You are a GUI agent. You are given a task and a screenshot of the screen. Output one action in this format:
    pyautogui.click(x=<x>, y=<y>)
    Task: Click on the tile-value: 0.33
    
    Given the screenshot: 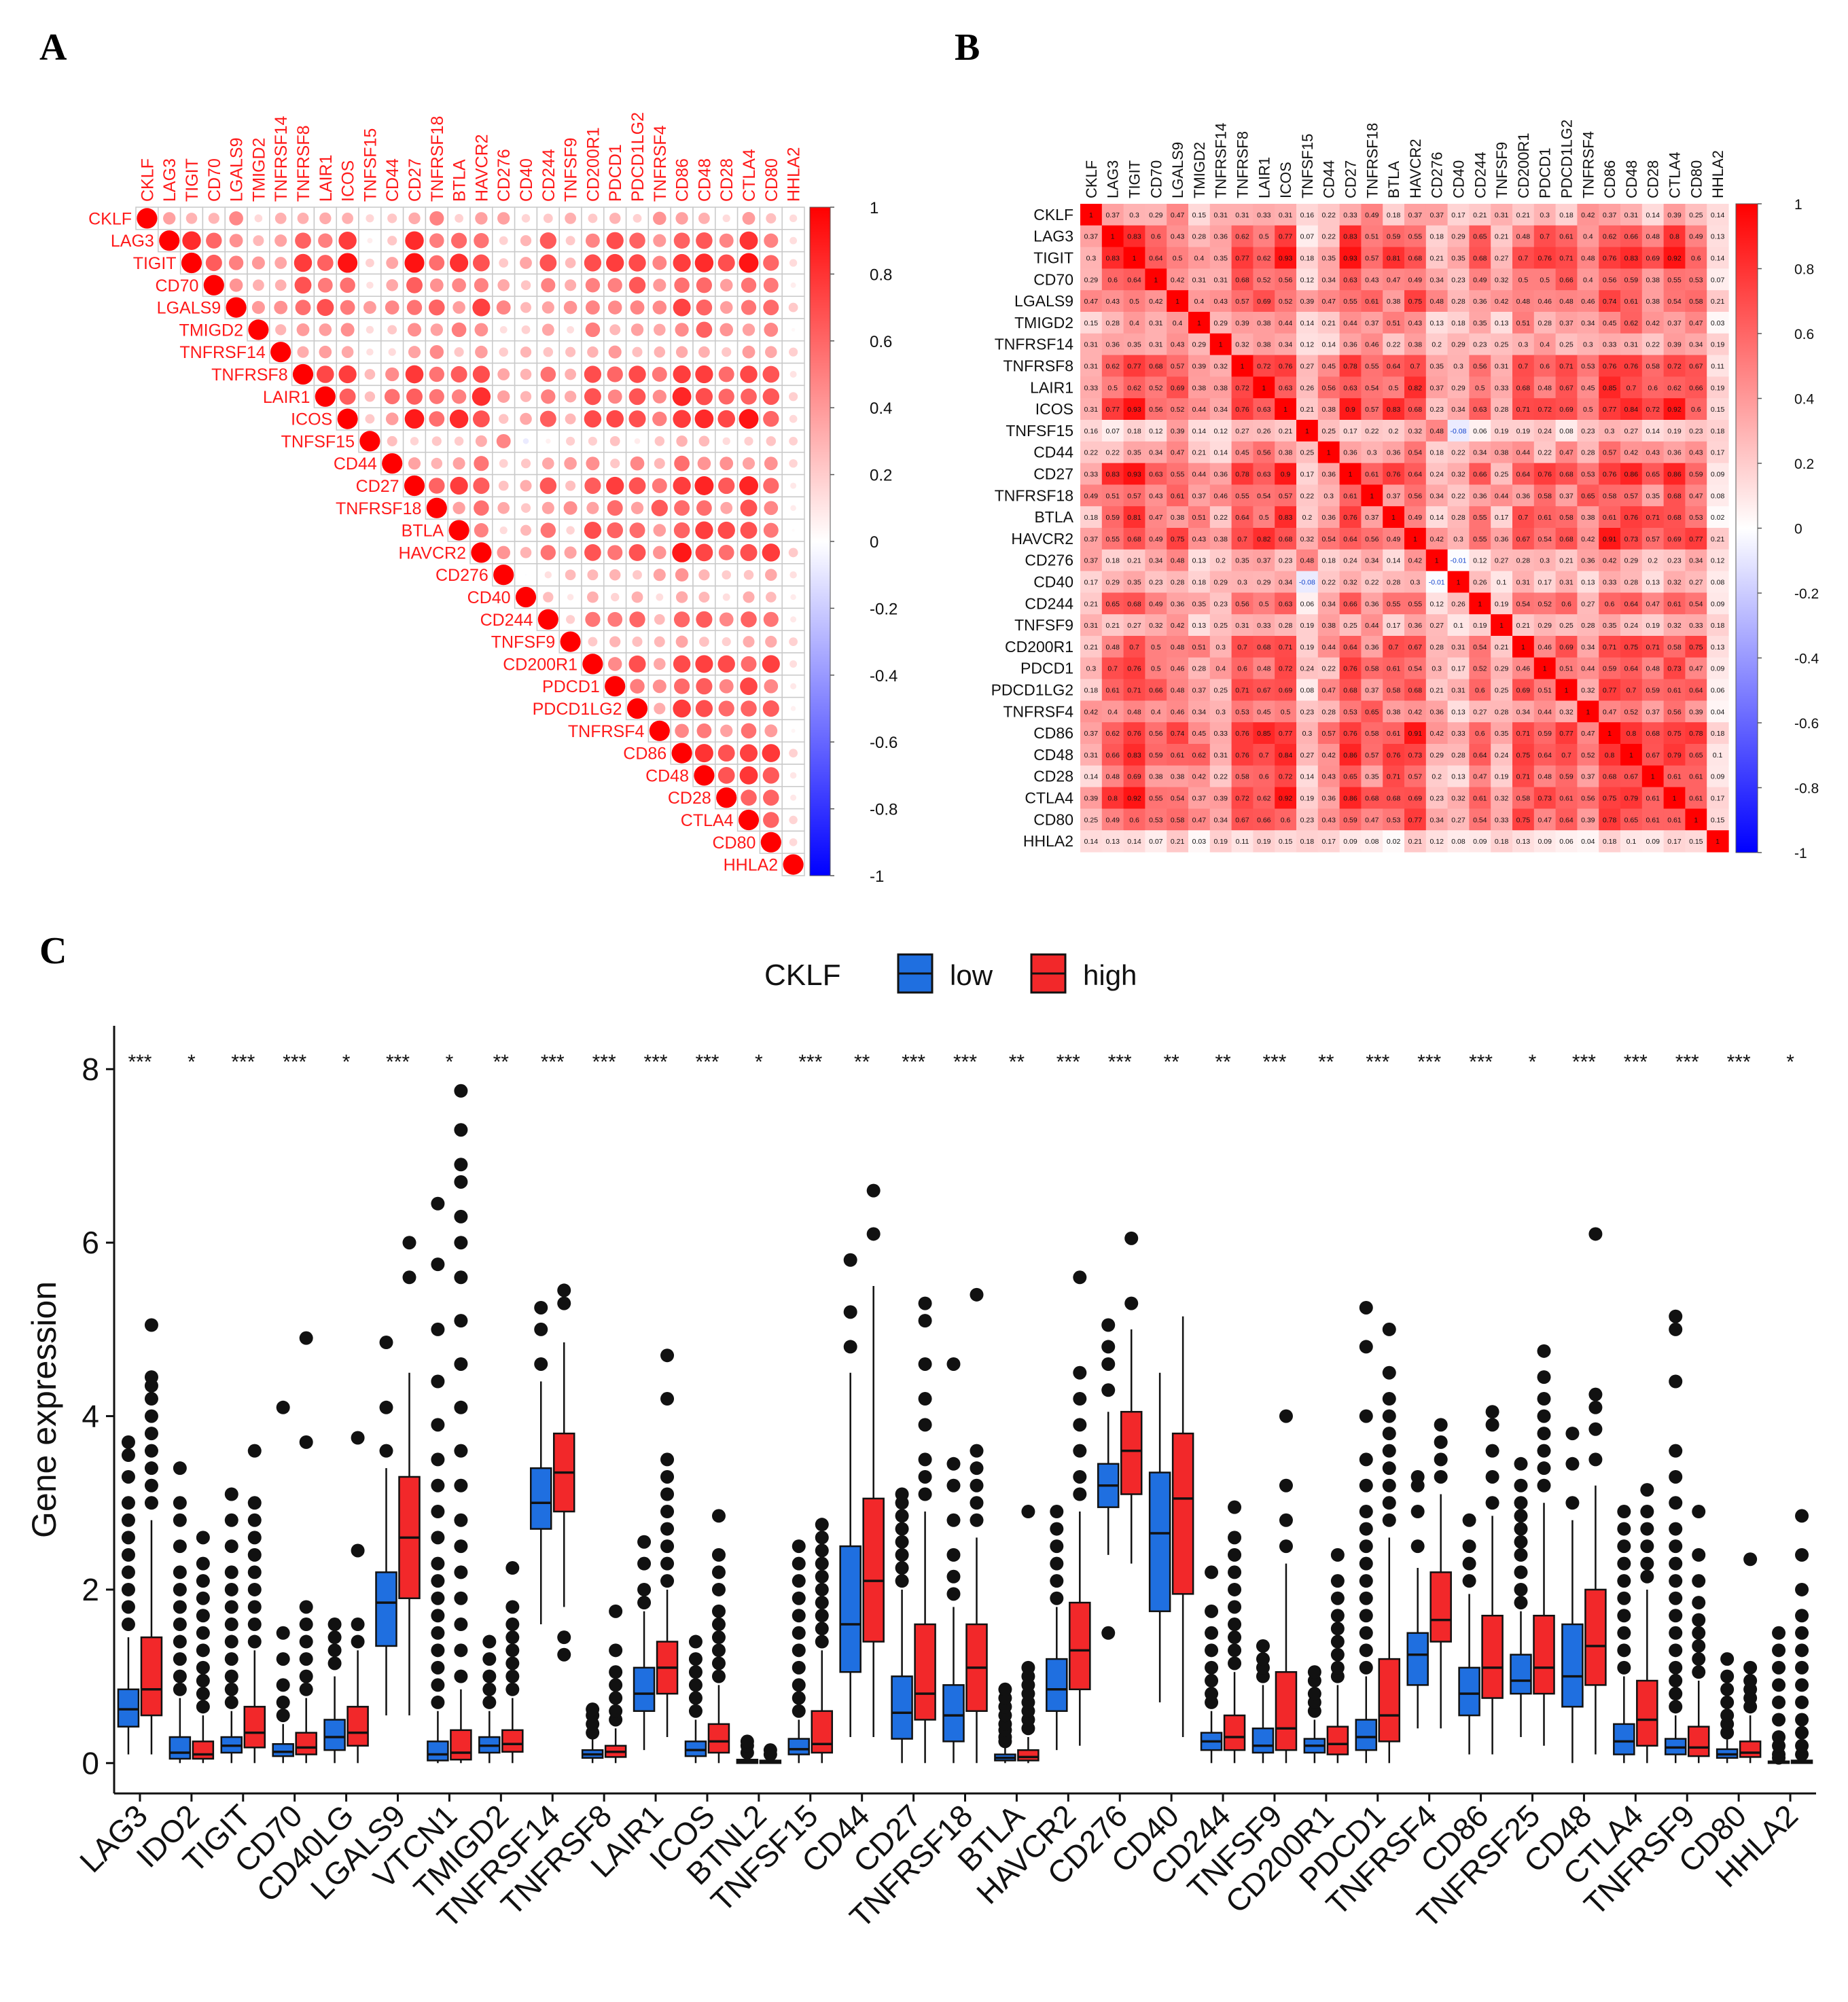 What is the action you would take?
    pyautogui.click(x=1220, y=734)
    